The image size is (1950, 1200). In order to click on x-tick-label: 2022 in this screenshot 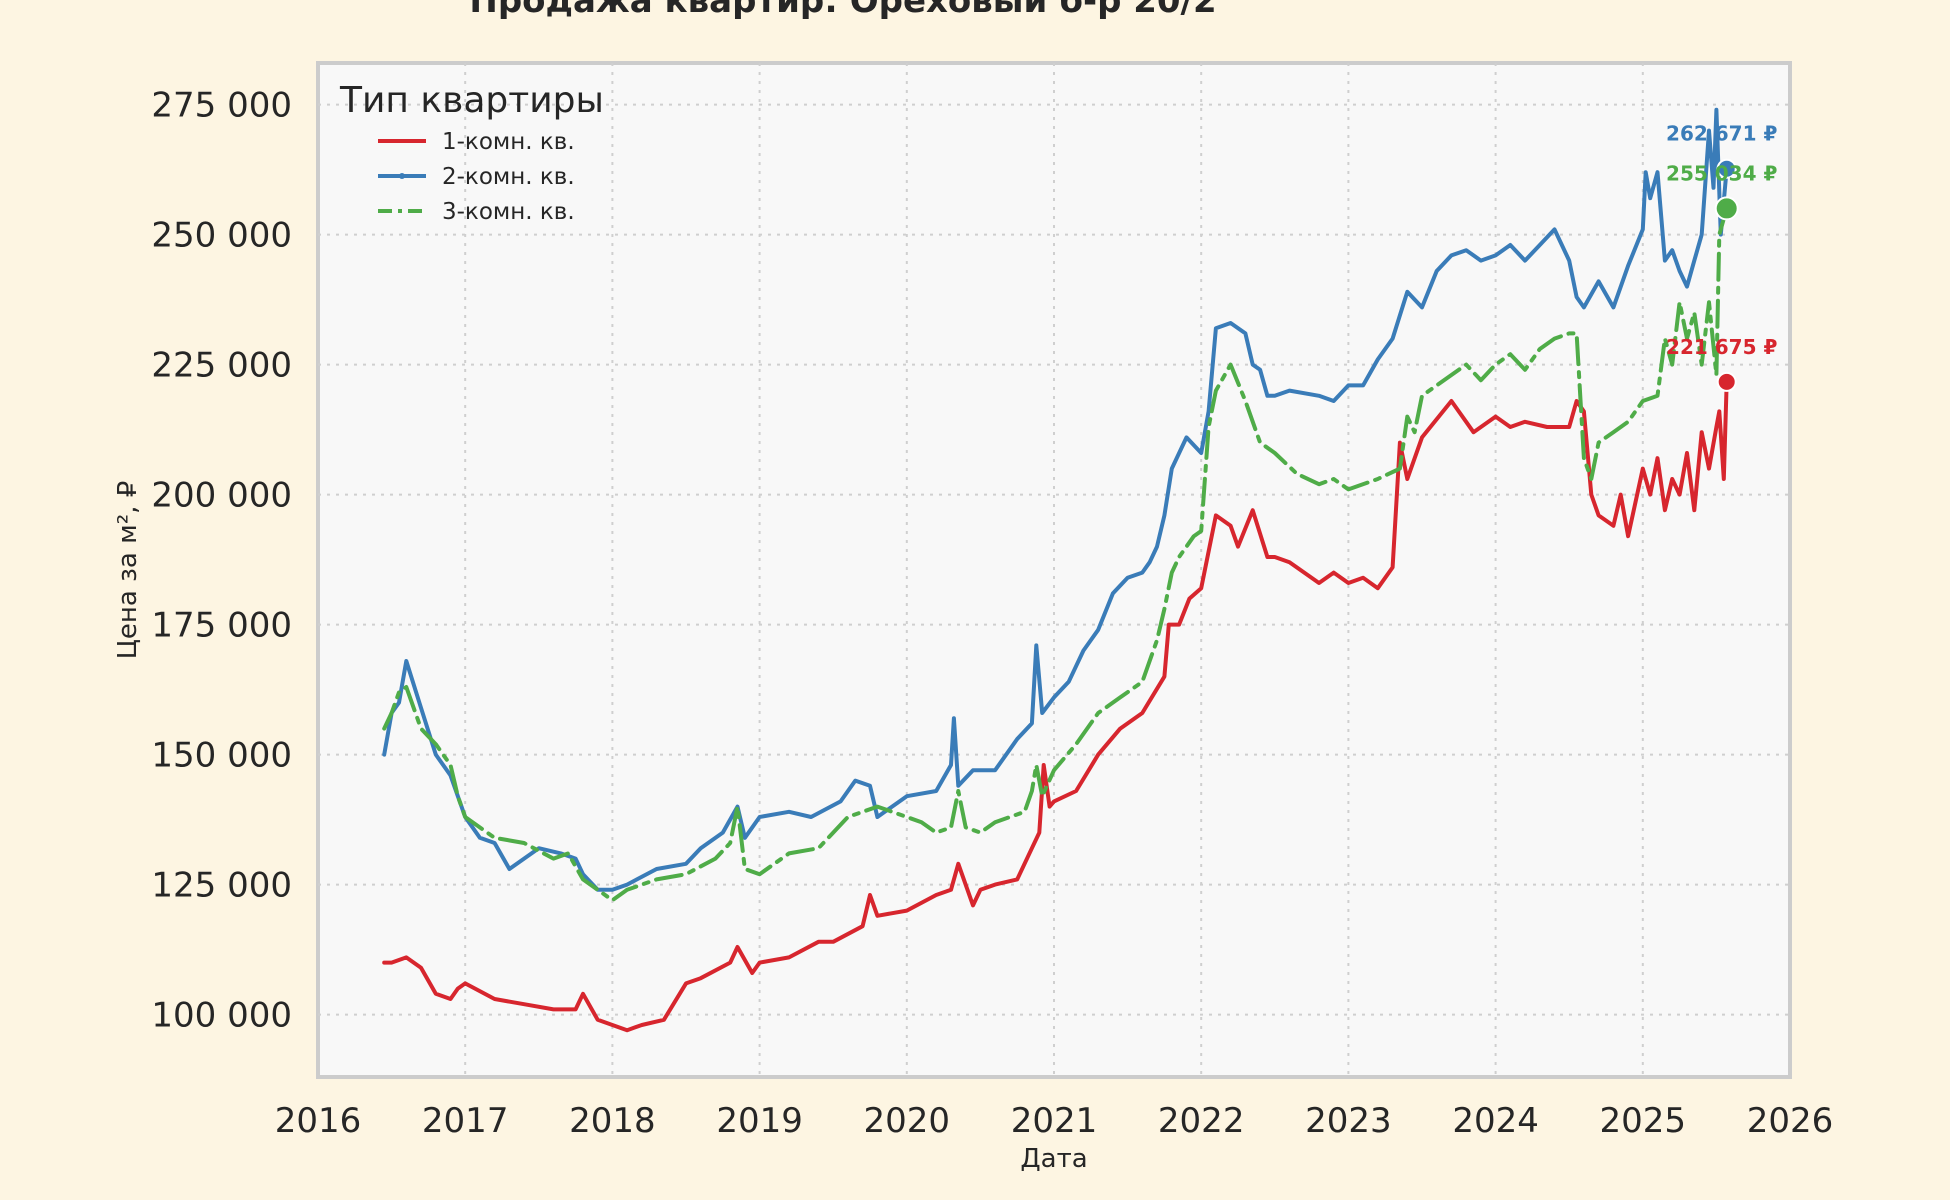, I will do `click(1201, 1121)`.